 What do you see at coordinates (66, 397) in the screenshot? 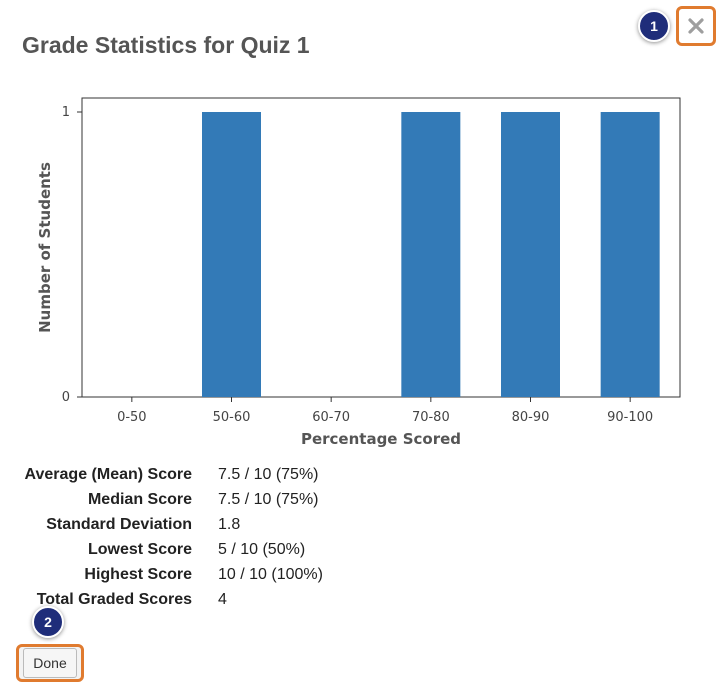
I see `y-tick-label: 0` at bounding box center [66, 397].